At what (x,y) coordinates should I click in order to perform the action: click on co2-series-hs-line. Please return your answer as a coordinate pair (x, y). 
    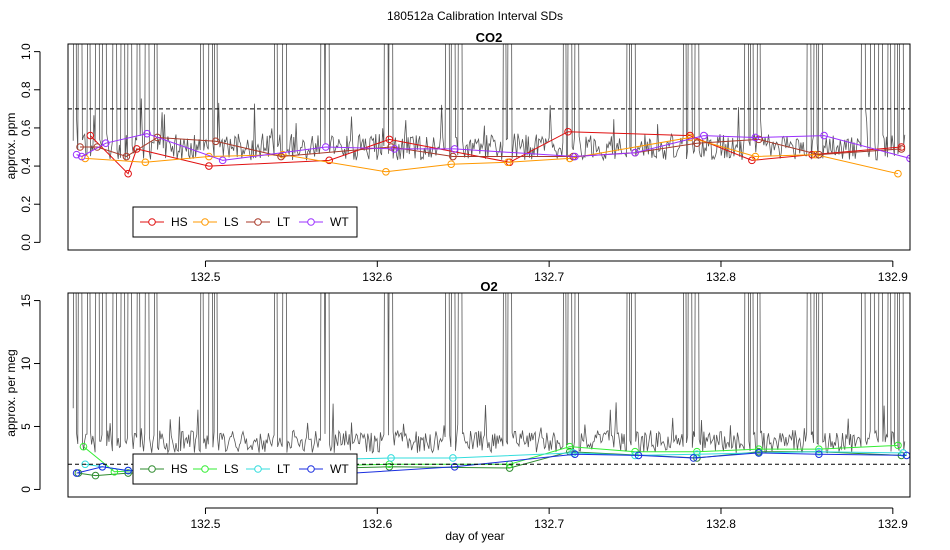
    Looking at the image, I should click on (495, 153).